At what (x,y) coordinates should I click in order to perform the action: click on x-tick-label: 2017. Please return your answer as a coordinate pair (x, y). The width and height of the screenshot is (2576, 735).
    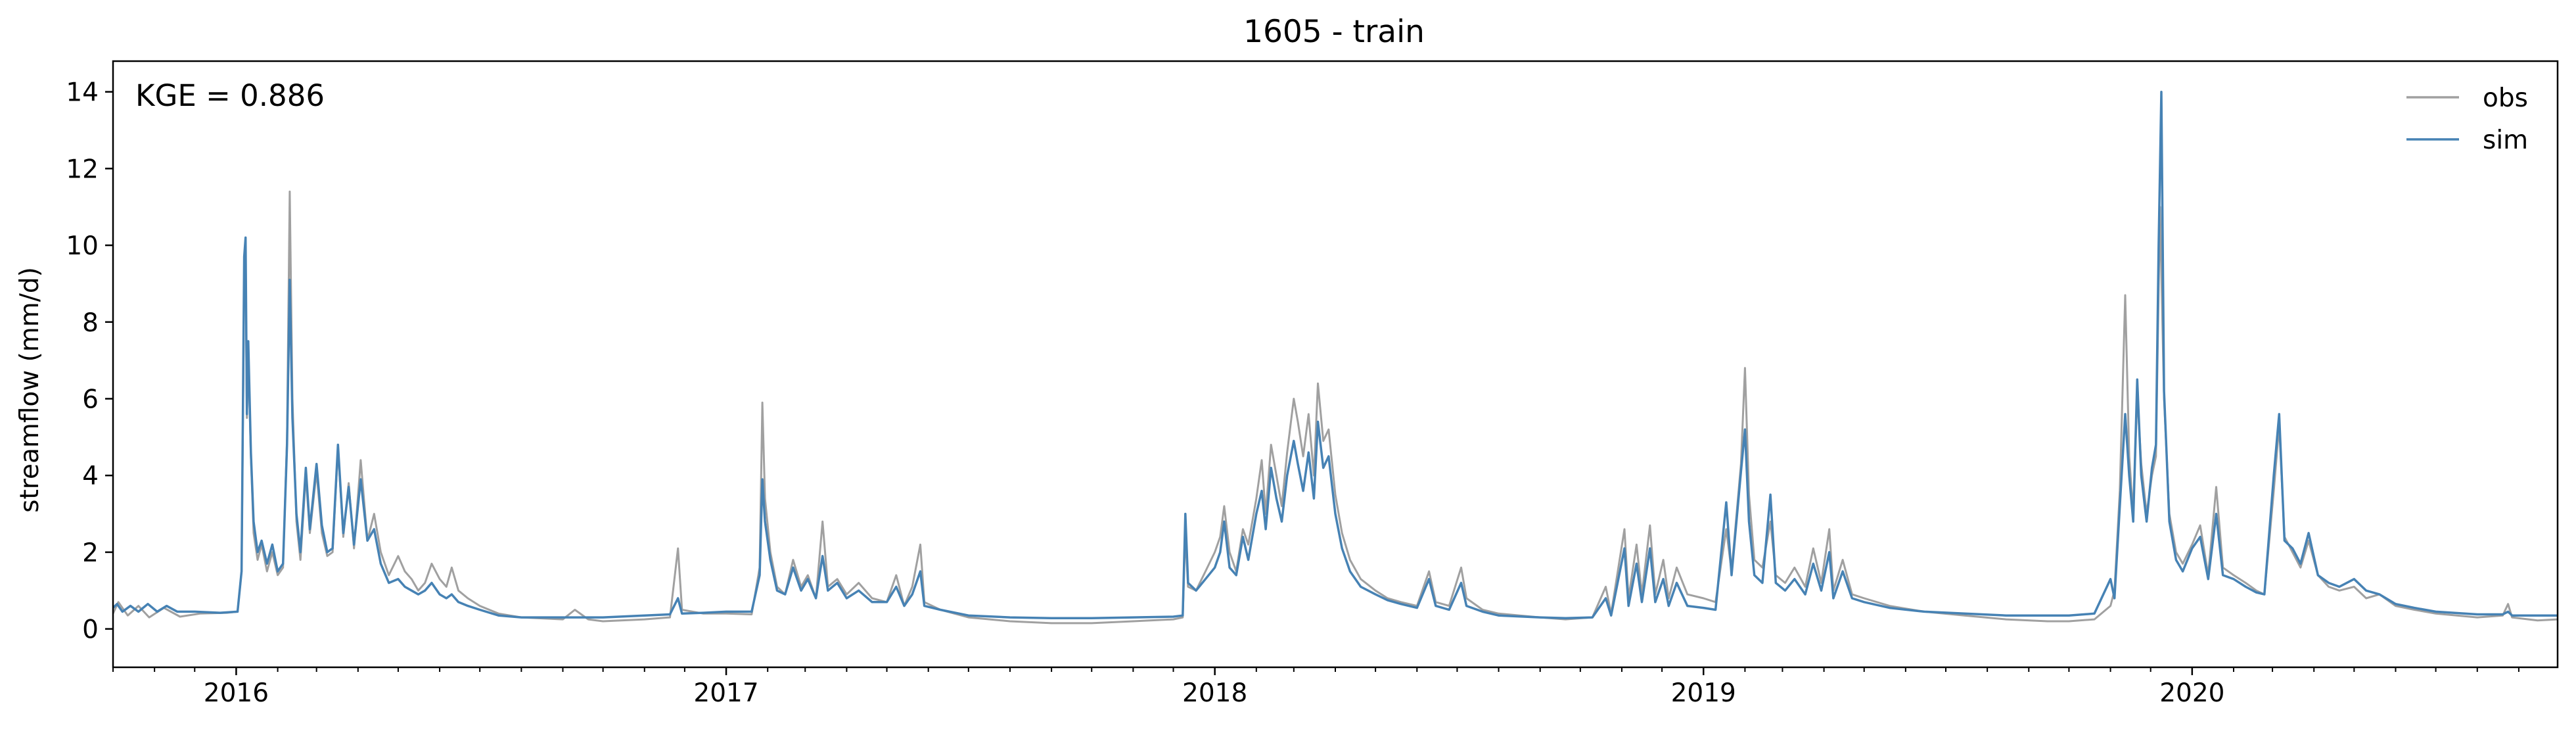
    Looking at the image, I should click on (725, 693).